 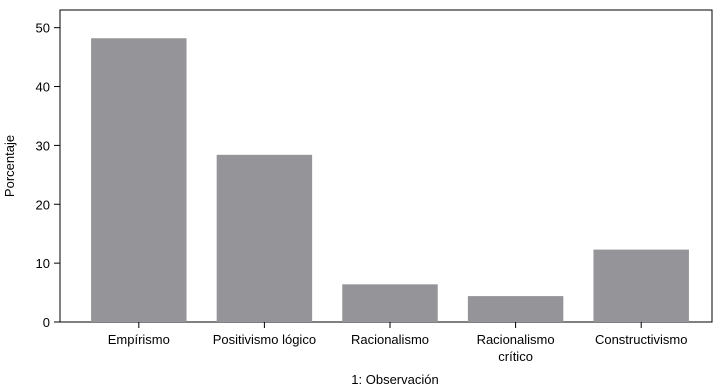 What do you see at coordinates (641, 339) in the screenshot?
I see `x-tick-label: Constructivismo` at bounding box center [641, 339].